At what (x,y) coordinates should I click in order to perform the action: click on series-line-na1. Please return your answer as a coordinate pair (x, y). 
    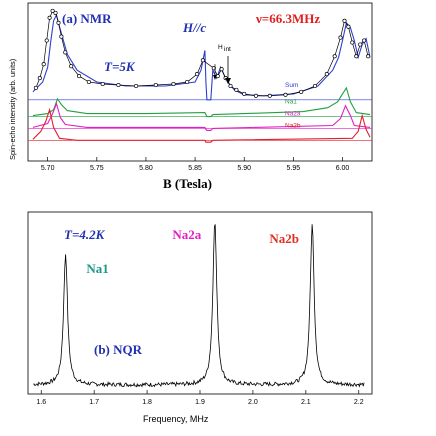
    Looking at the image, I should click on (201, 102).